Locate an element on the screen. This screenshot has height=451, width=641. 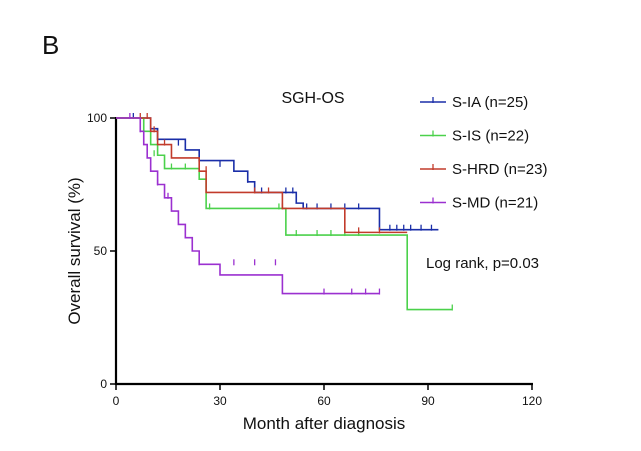
y-axis-title: Overall survival (%) is located at coordinates (74, 250).